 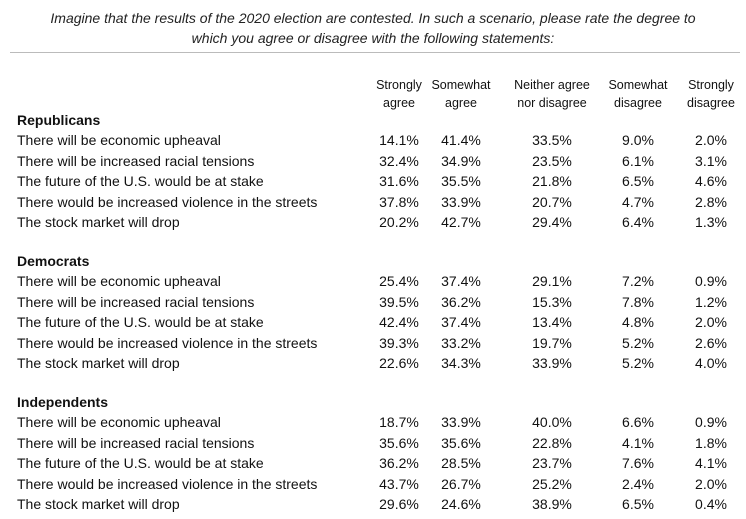 I want to click on cell-value: 35.6%, so click(x=399, y=442).